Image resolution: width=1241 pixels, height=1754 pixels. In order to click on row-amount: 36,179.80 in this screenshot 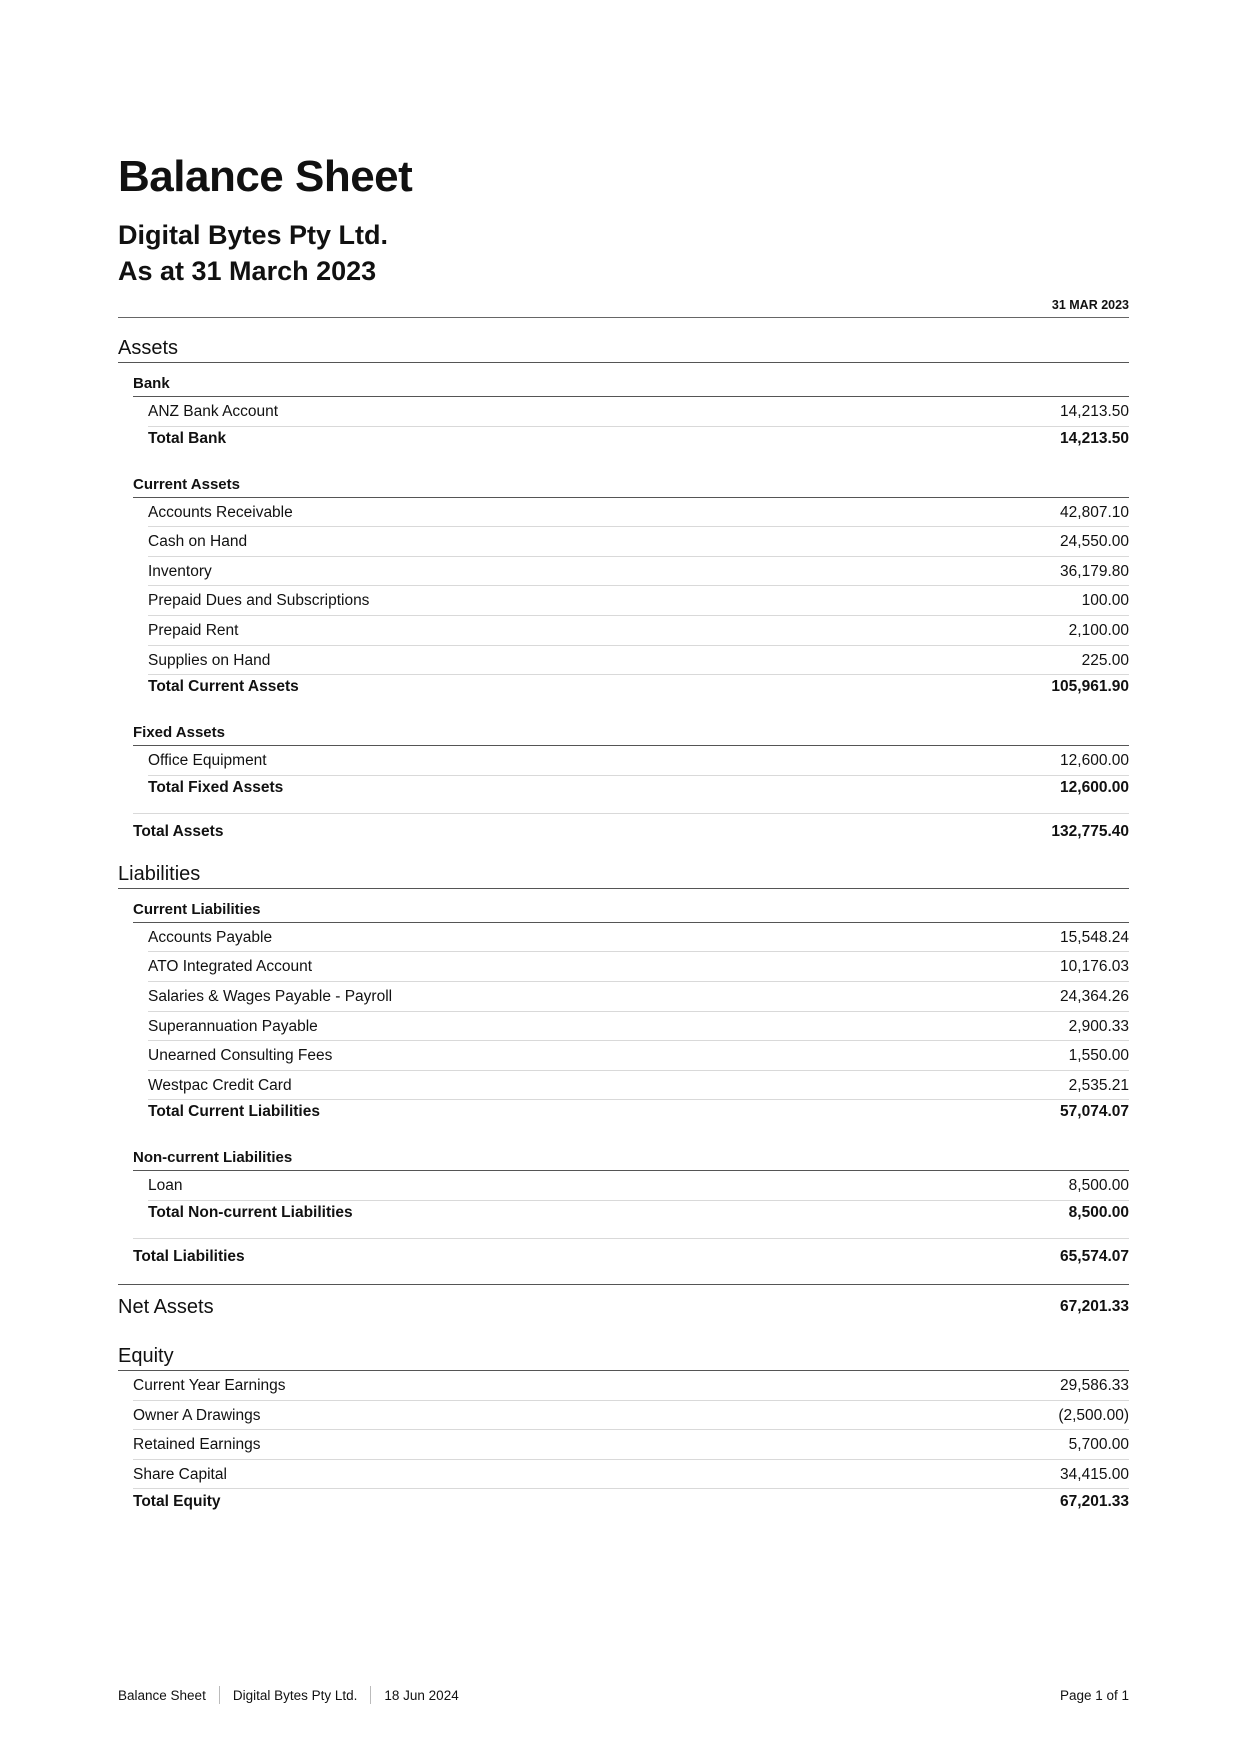, I will do `click(1094, 571)`.